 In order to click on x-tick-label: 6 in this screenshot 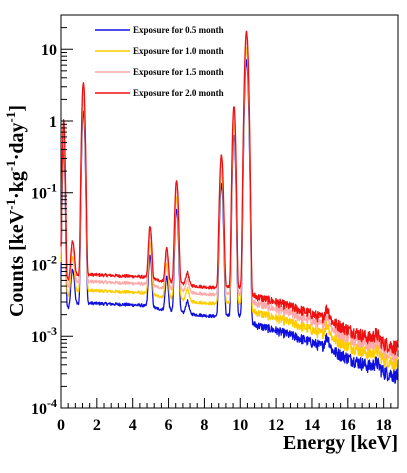, I will do `click(169, 425)`.